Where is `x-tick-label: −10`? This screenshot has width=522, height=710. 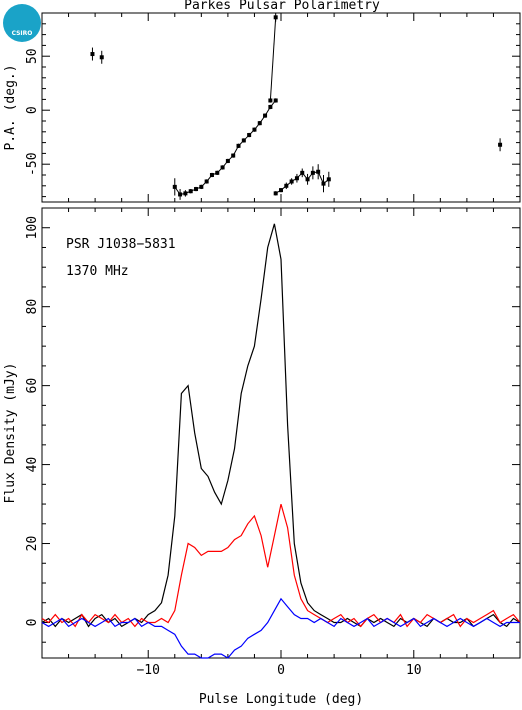 x-tick-label: −10 is located at coordinates (147, 670).